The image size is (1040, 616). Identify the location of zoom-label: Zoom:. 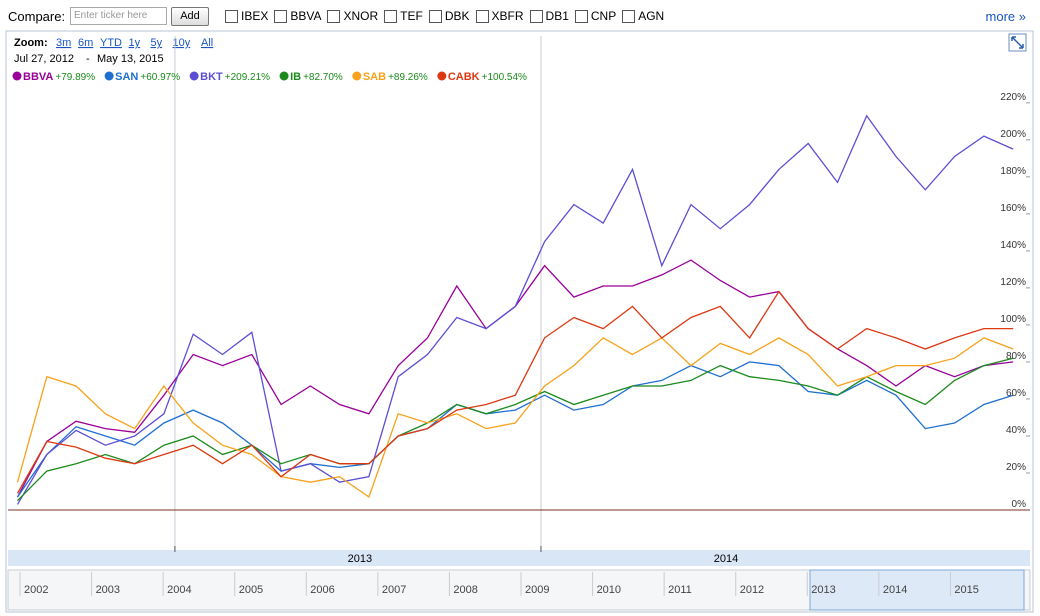
(31, 43).